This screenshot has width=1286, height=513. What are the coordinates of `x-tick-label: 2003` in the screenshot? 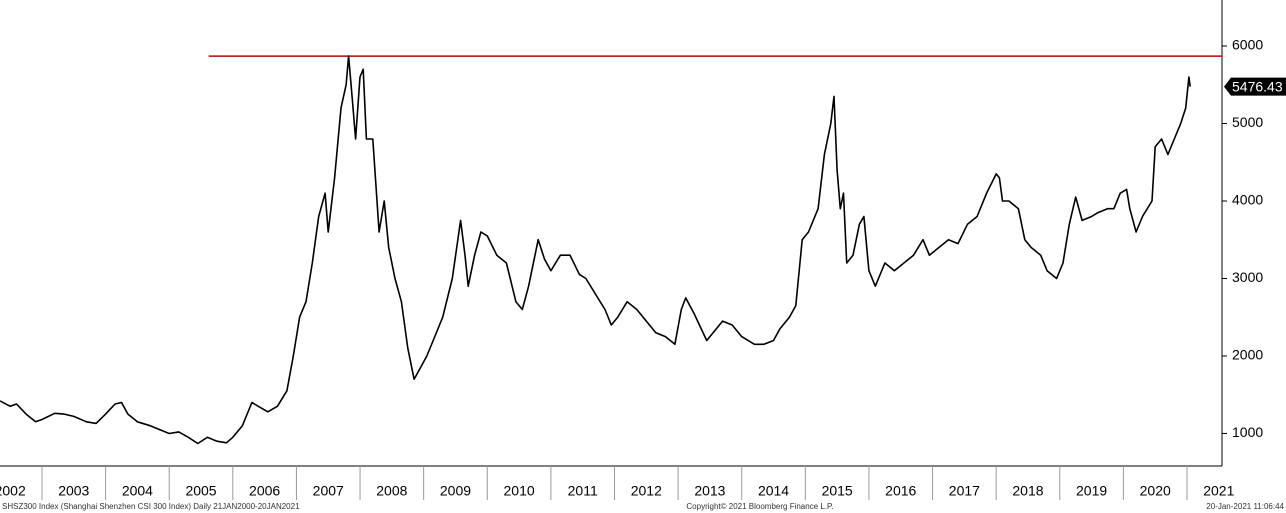 It's located at (73, 491).